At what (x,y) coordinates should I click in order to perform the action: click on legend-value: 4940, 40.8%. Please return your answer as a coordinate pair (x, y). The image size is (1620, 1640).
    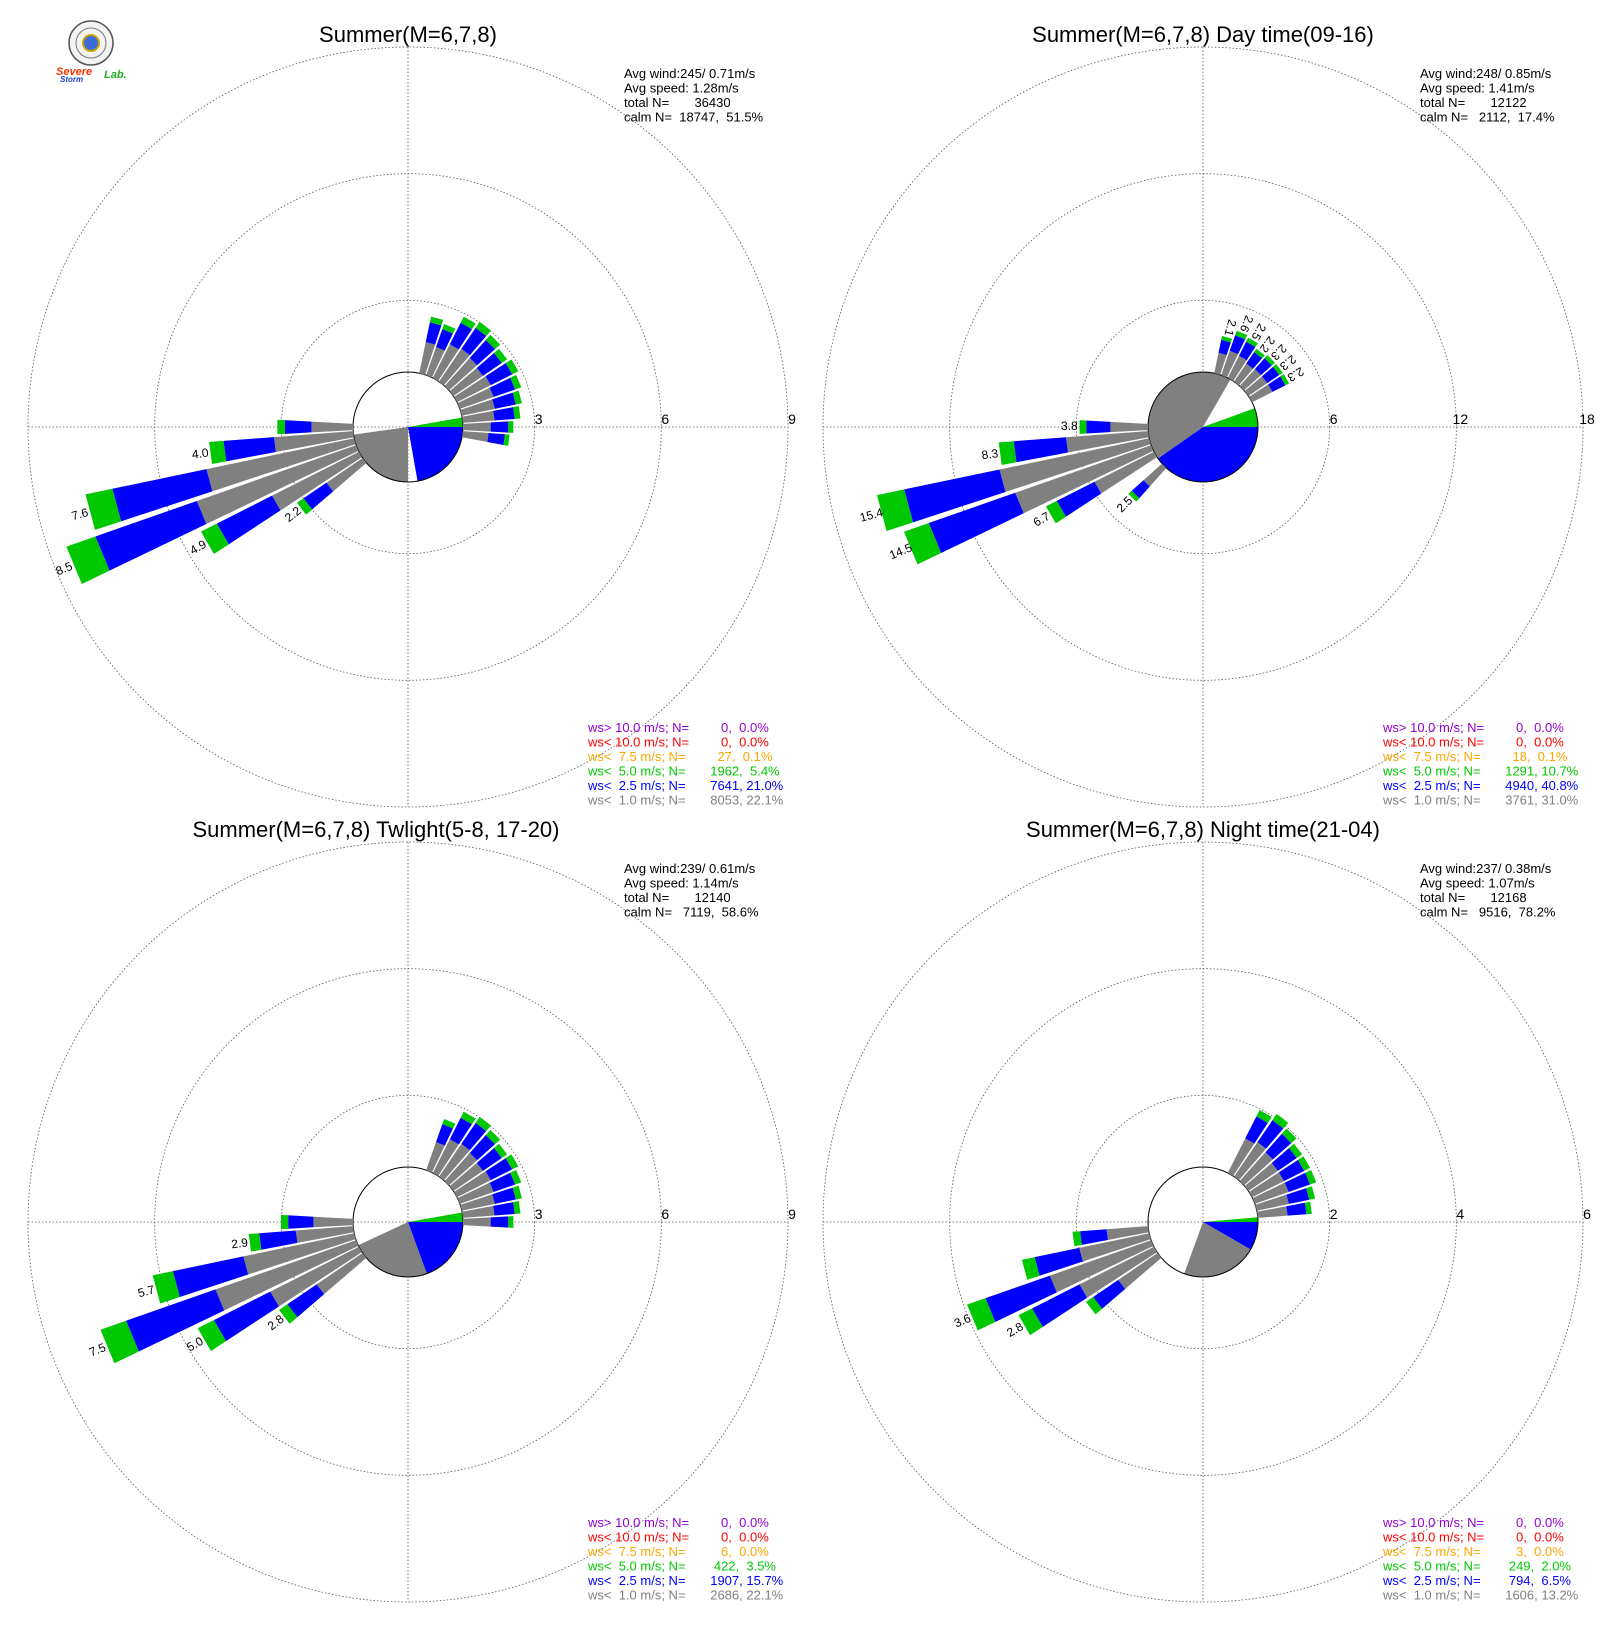
    Looking at the image, I should click on (1538, 785).